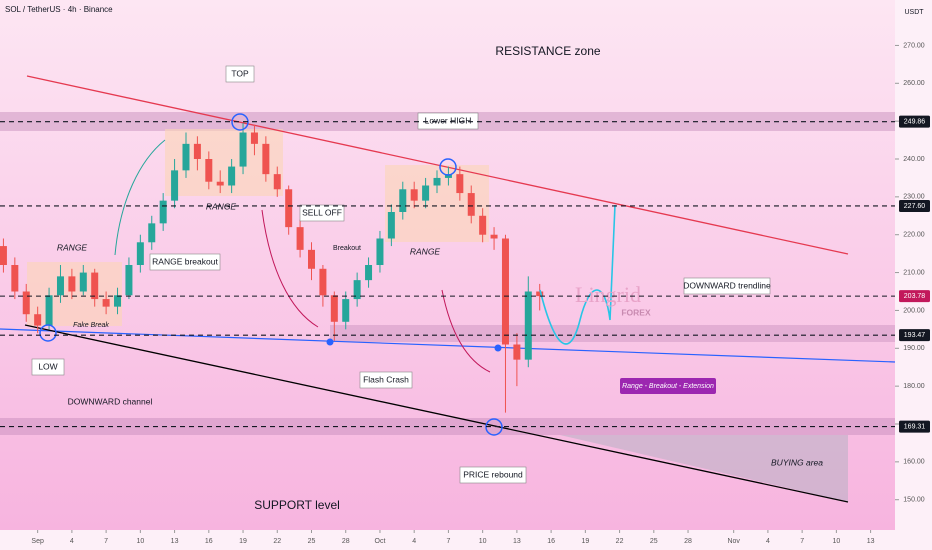 The image size is (932, 550). Describe the element at coordinates (914, 386) in the screenshot. I see `y-tick-label: 180.00` at that location.